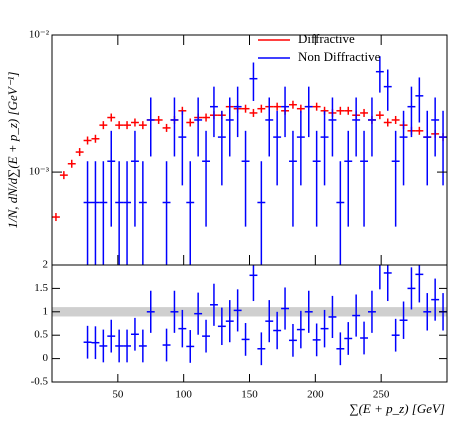 This screenshot has height=427, width=461. Describe the element at coordinates (12, 150) in the screenshot. I see `y-axis-label: 1/N, dN/d∑(E + p_z) [GeV⁻¹]` at that location.